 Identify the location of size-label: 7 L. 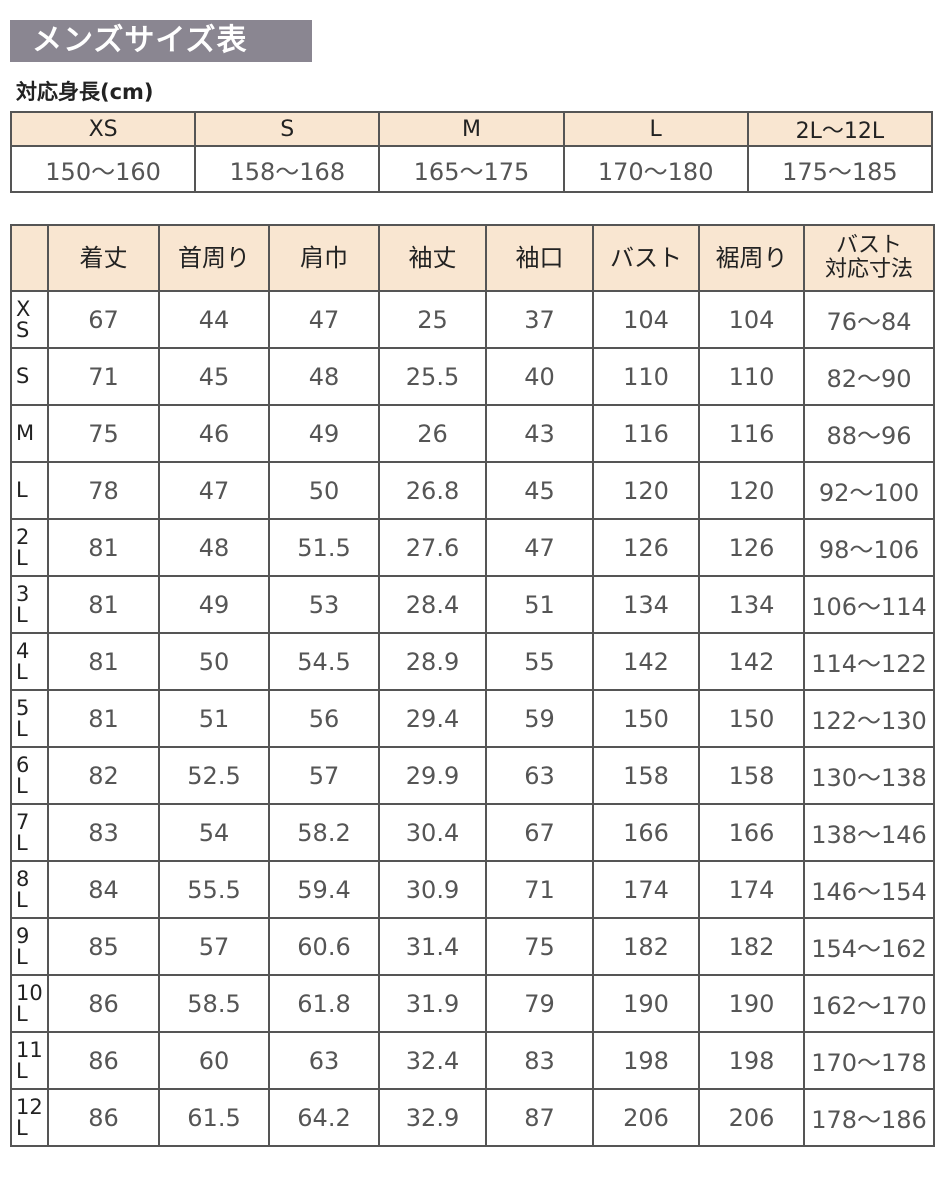
(29, 832).